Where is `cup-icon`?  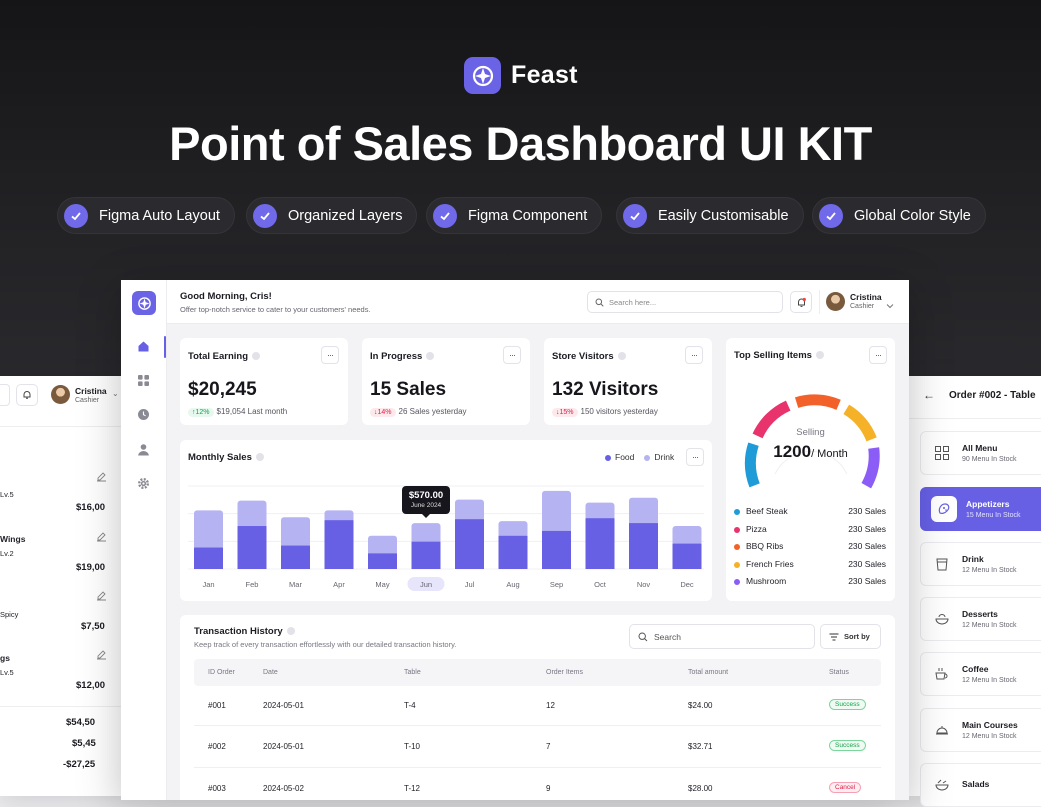 cup-icon is located at coordinates (942, 564).